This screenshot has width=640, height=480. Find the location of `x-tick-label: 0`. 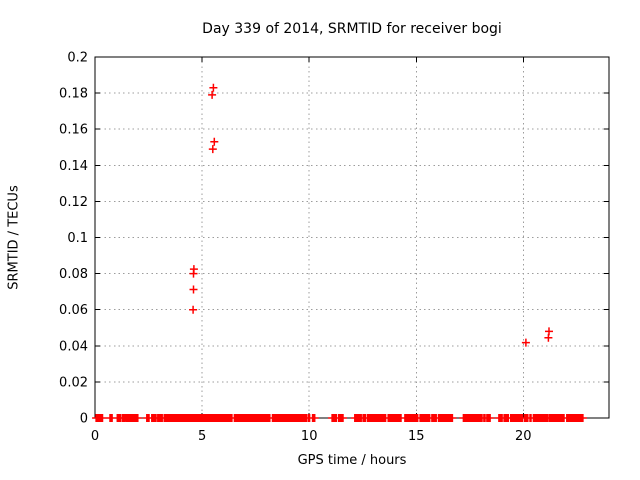

x-tick-label: 0 is located at coordinates (95, 436).